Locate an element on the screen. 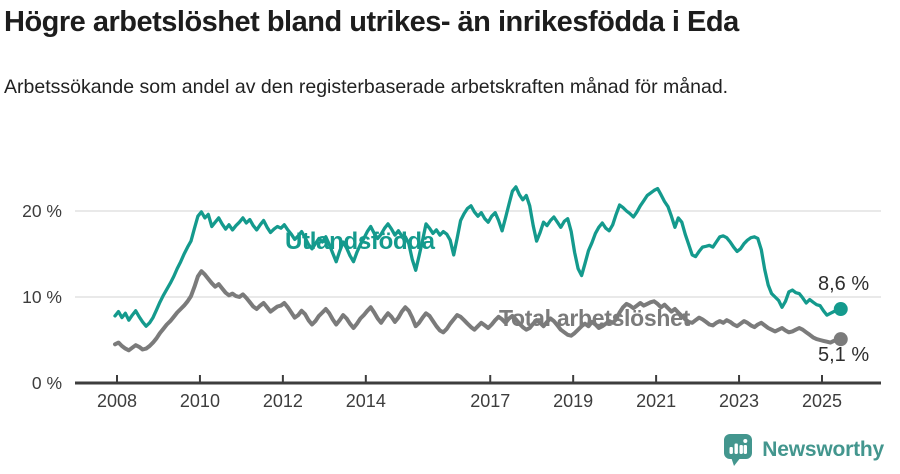 This screenshot has width=900, height=474. series-end-dot-utlandsfodda is located at coordinates (840, 309).